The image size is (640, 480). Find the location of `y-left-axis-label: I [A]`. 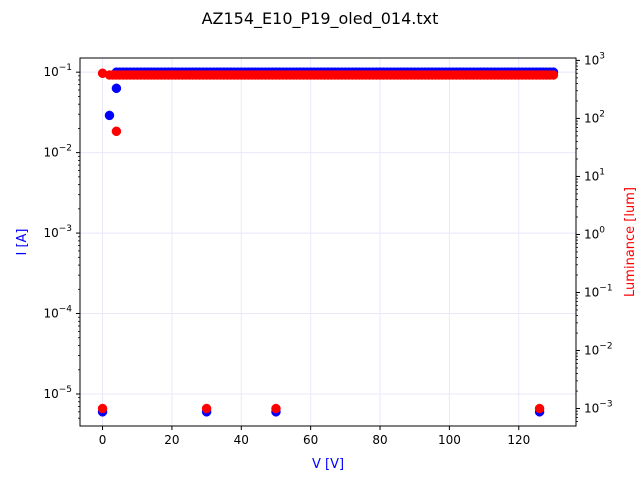

y-left-axis-label: I [A] is located at coordinates (22, 241).